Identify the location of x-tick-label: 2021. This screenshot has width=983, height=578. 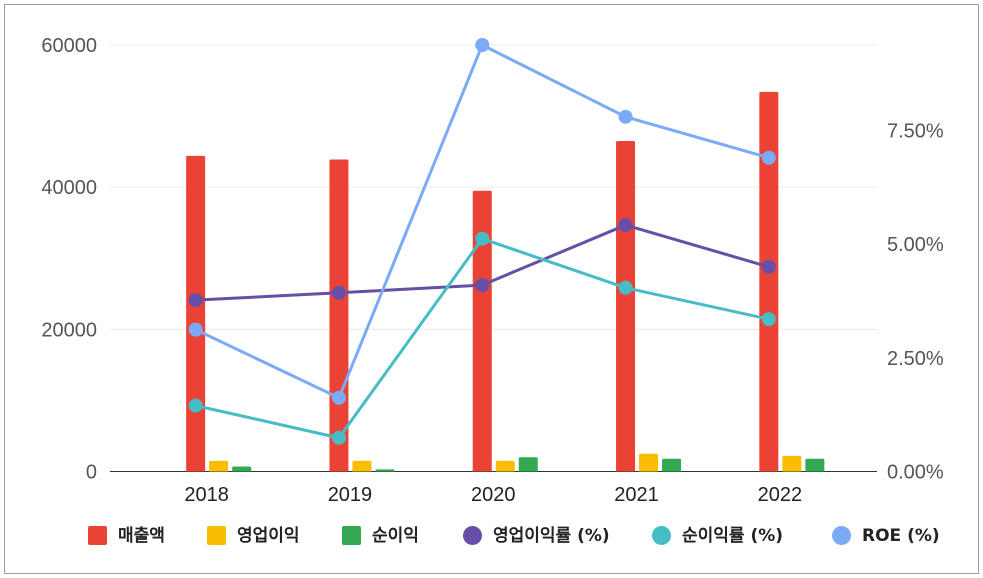
(636, 495).